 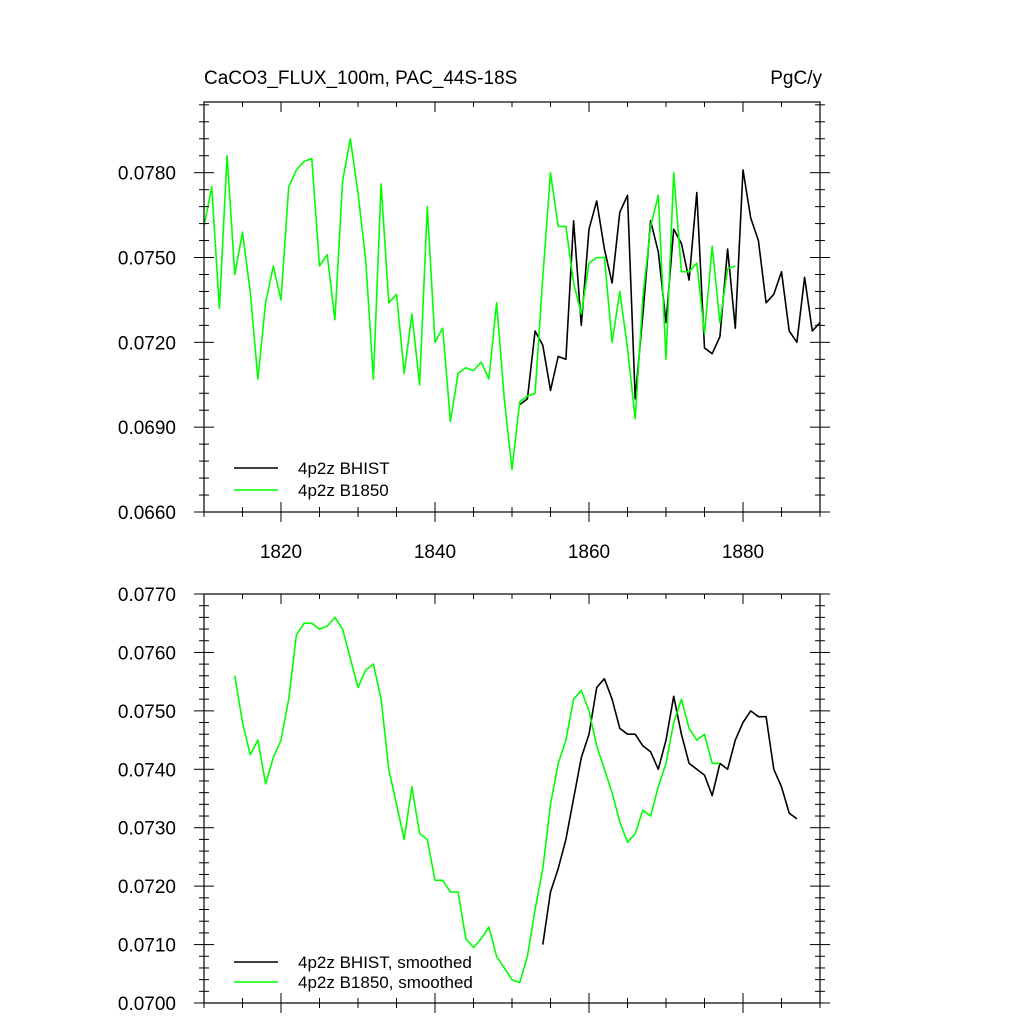 I want to click on bottom-y-tick-label: 0.0700, so click(x=147, y=1004).